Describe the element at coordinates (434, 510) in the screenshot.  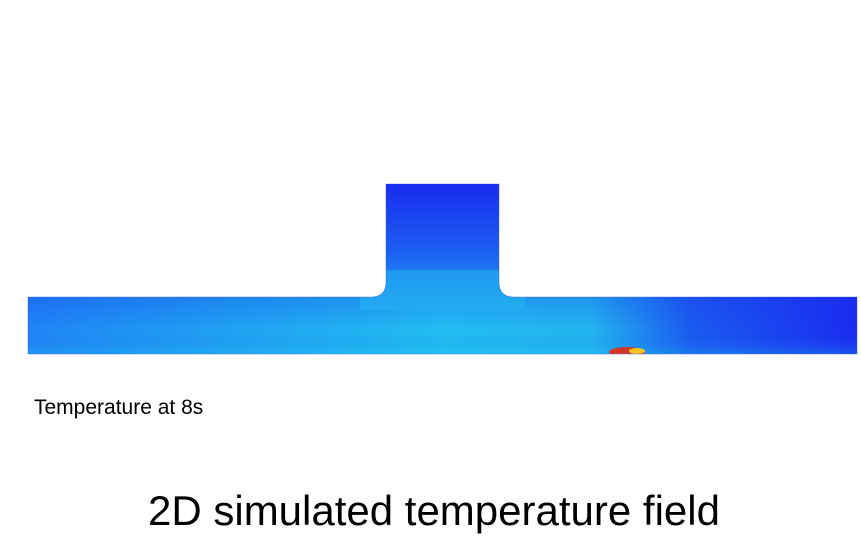
I see `figure-title: 2D simulated temperature field` at that location.